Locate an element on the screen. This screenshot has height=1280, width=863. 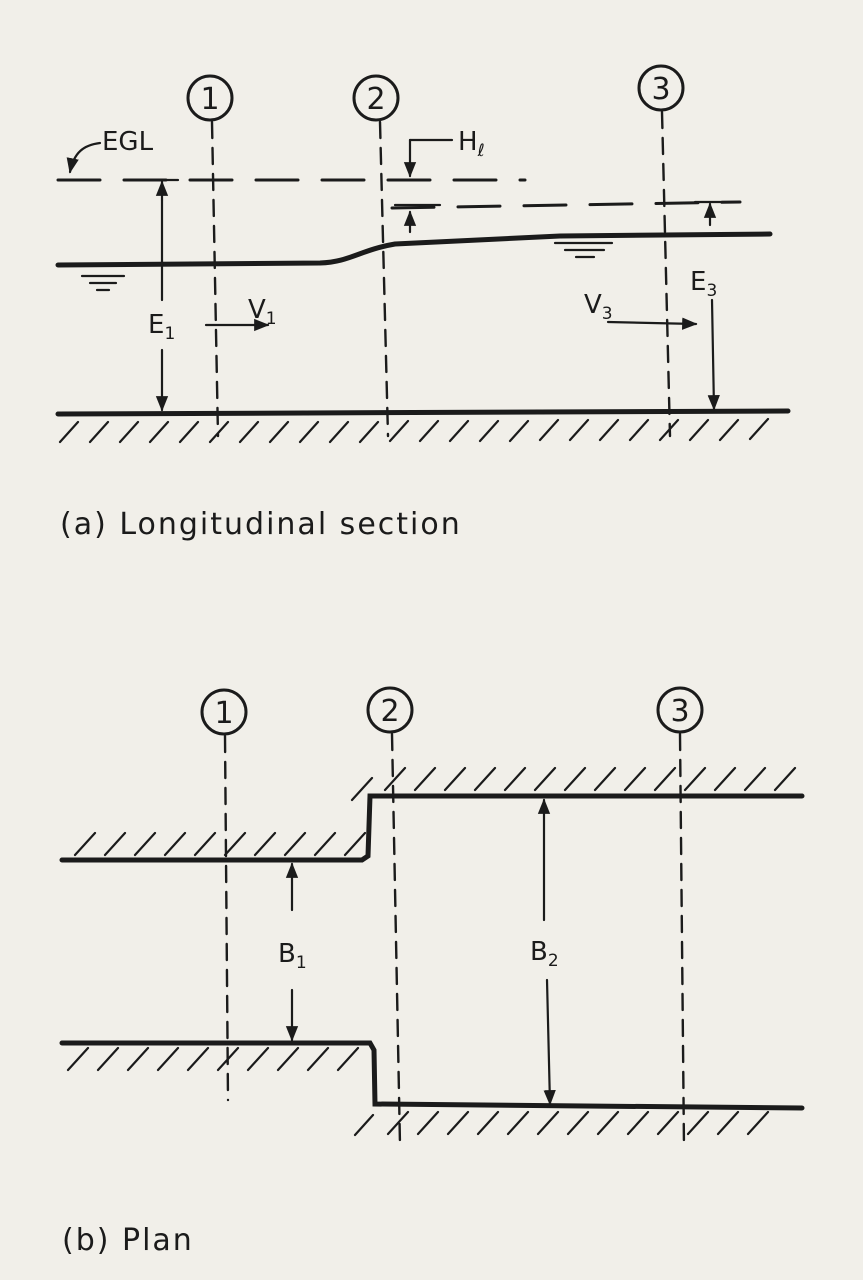
plan-section-marker-2: 2 is located at coordinates (390, 916).